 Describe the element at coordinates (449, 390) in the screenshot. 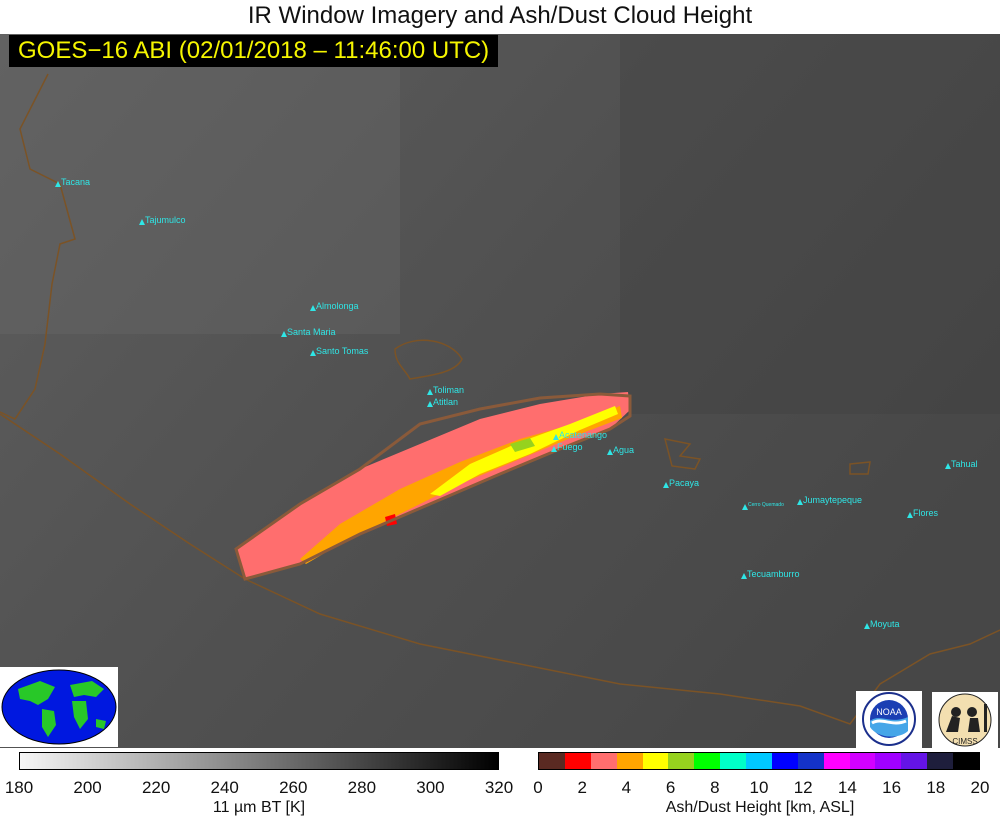

I see `volcano-label: Toliman` at that location.